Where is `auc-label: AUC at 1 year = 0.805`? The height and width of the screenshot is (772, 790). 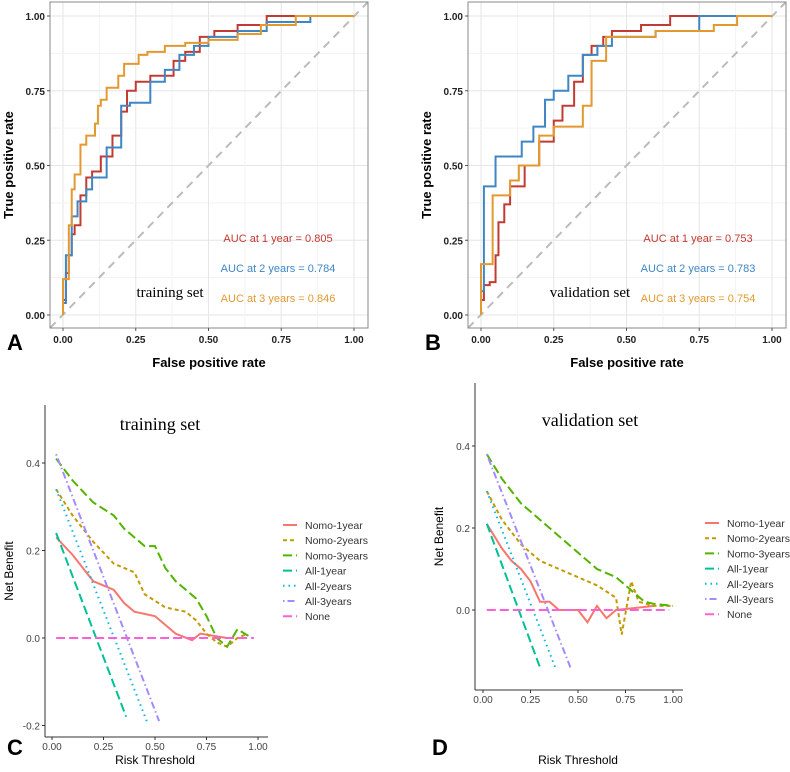 auc-label: AUC at 1 year = 0.805 is located at coordinates (277, 239).